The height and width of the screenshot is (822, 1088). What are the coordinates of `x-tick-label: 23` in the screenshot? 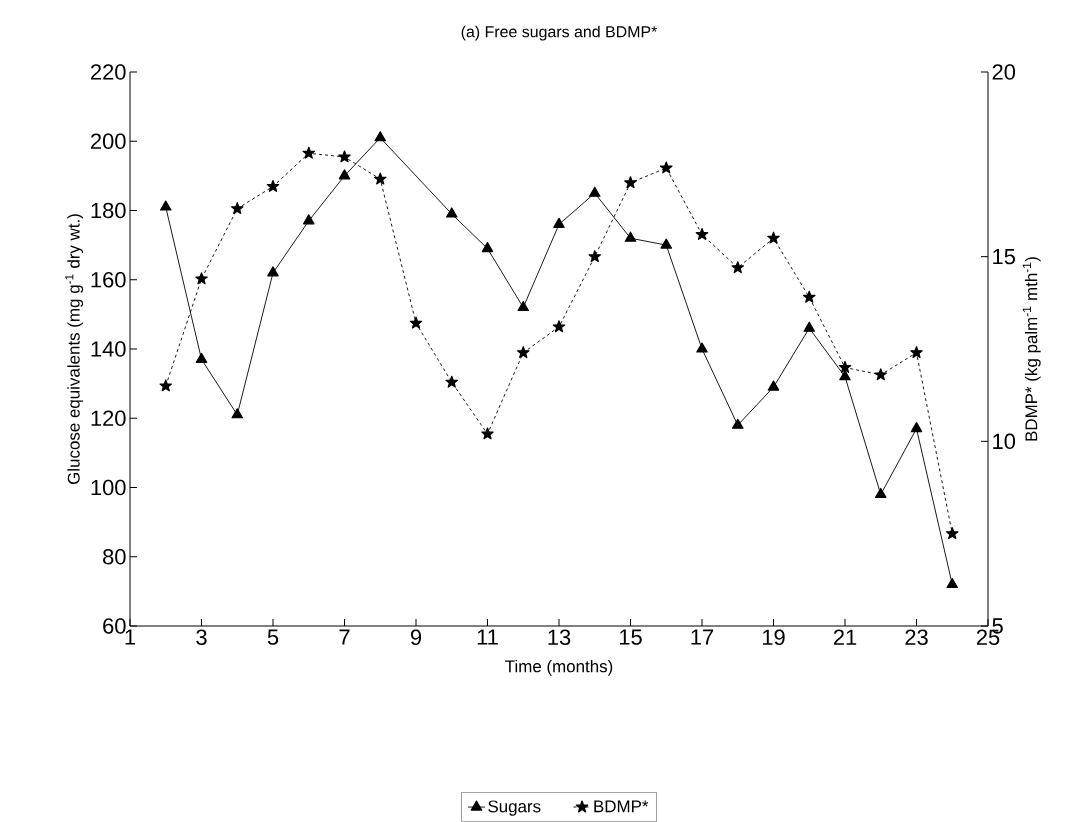 It's located at (916, 637).